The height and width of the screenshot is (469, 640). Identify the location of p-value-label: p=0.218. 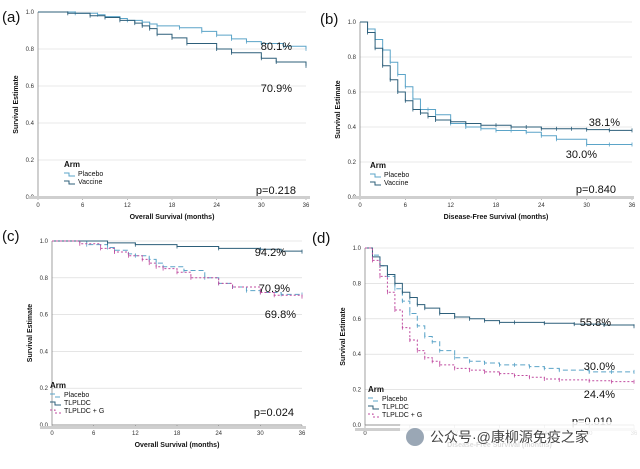
(276, 191).